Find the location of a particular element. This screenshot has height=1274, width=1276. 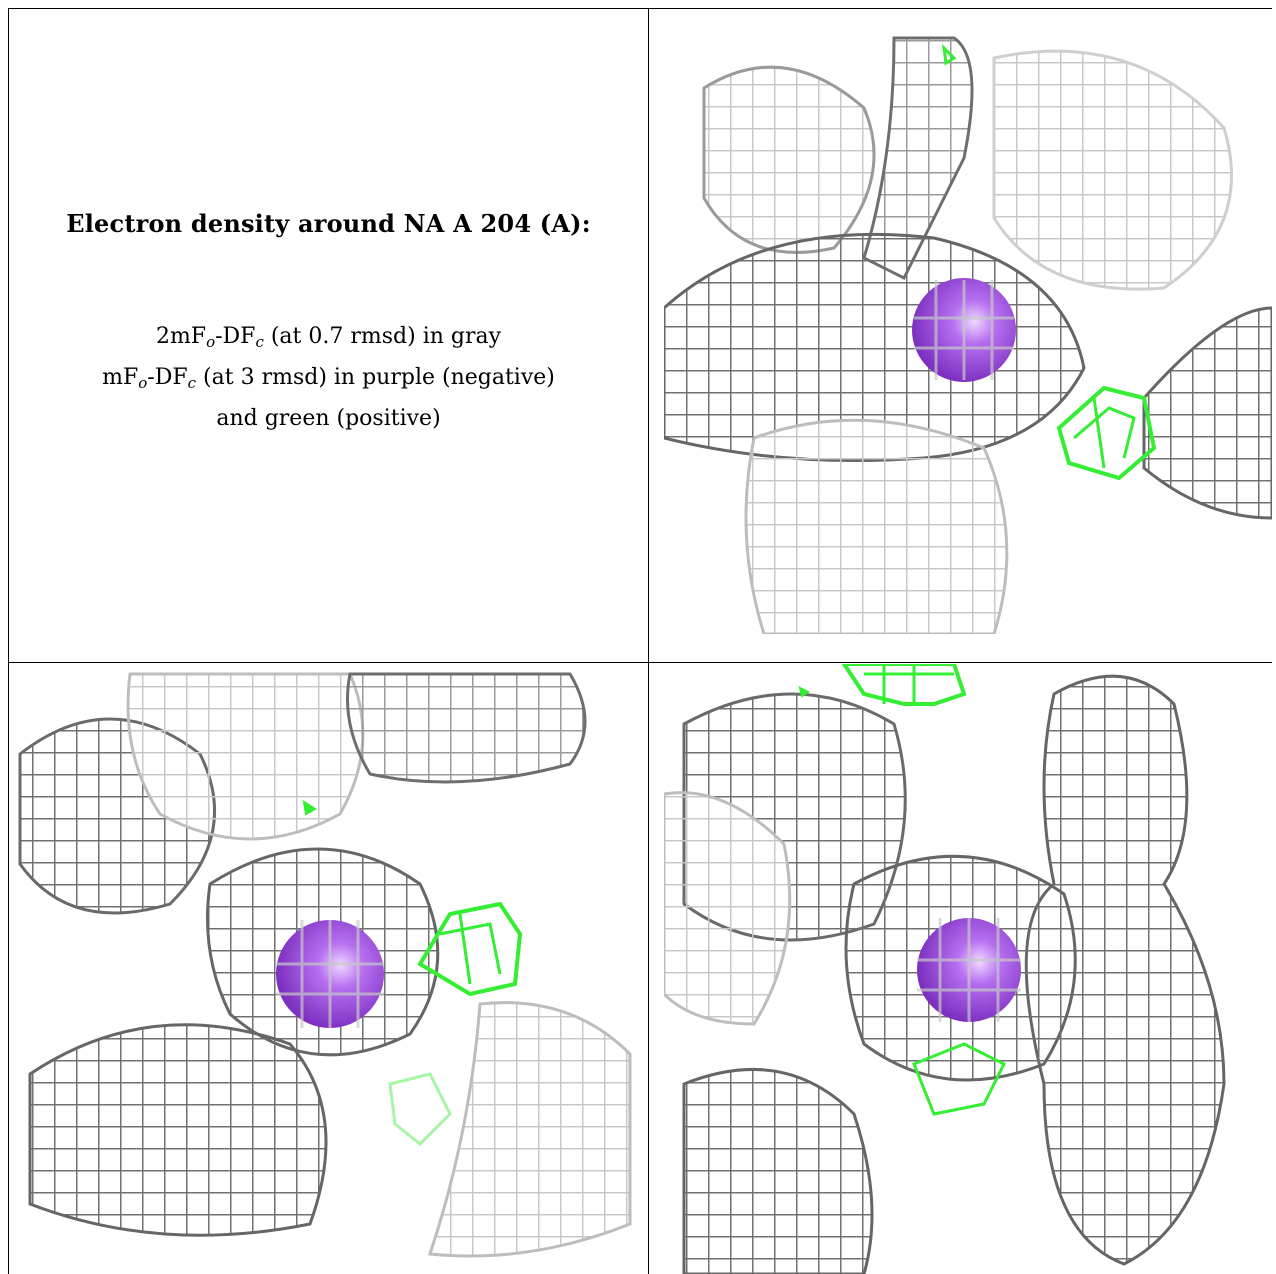

caption-line-1: 2mFo-DFc (at 0.7 rmsd) in gray is located at coordinates (328, 339).